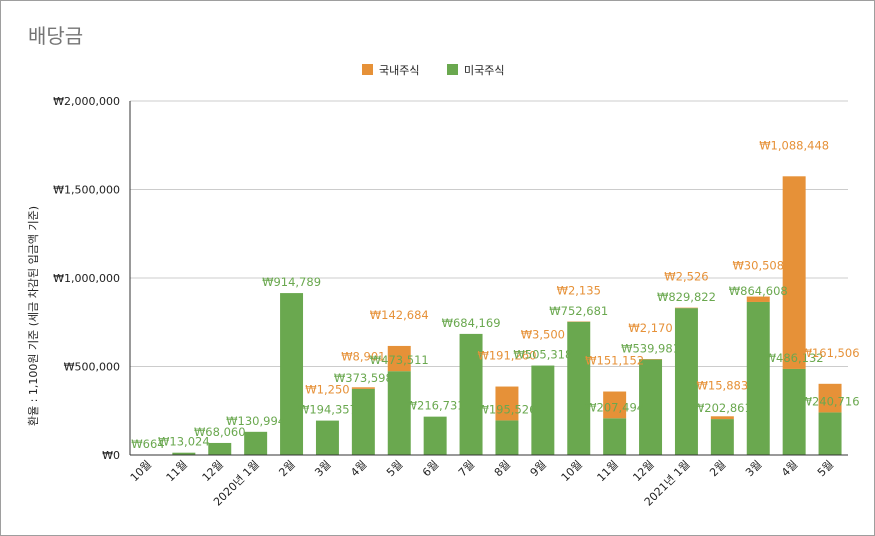  What do you see at coordinates (758, 266) in the screenshot?
I see `data-label-kr: ₩30,508` at bounding box center [758, 266].